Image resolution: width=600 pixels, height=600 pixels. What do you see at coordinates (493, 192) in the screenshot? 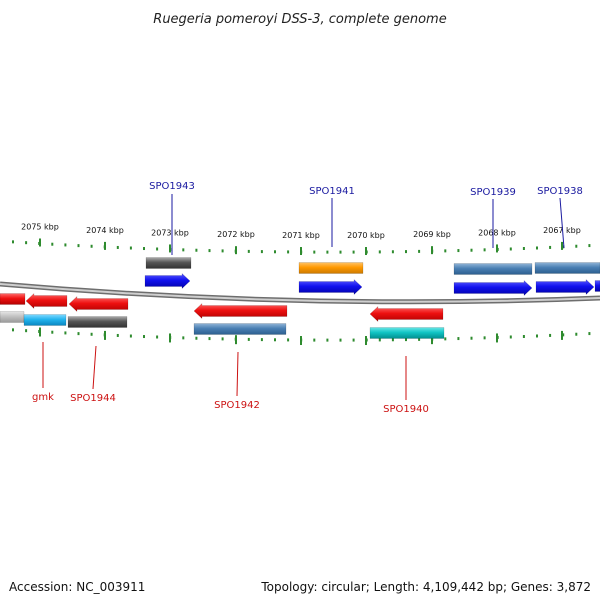
I see `gene-label-spo1939: SPO1939` at bounding box center [493, 192].